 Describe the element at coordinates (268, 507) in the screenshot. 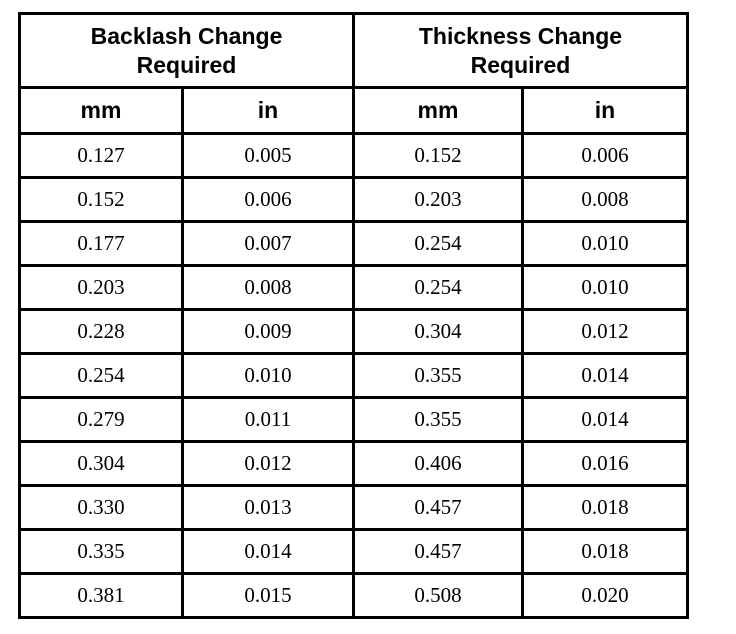

I see `table-cell: 0.013` at that location.